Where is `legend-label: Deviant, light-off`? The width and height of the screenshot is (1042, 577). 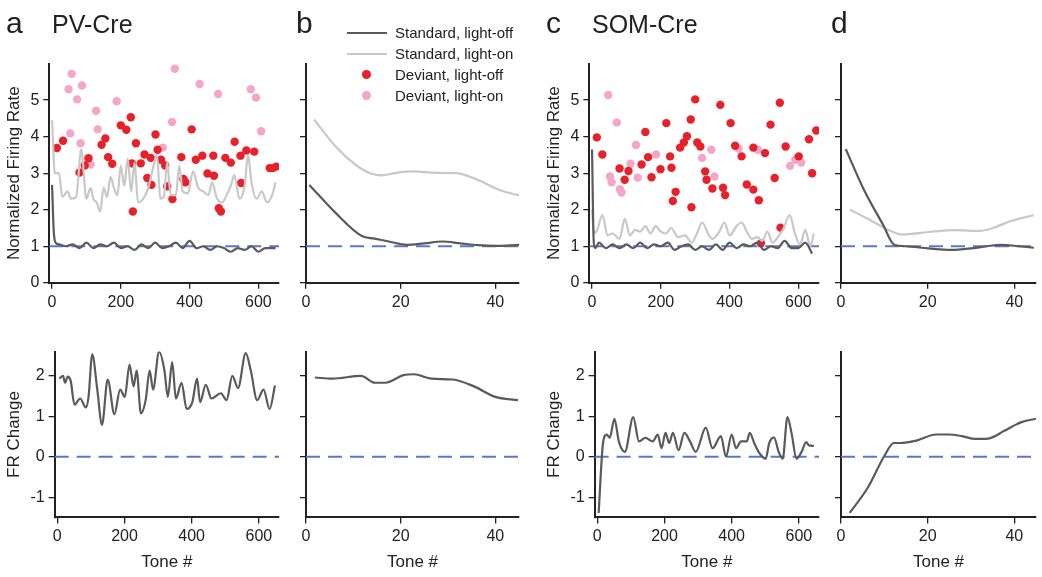
legend-label: Deviant, light-off is located at coordinates (449, 75).